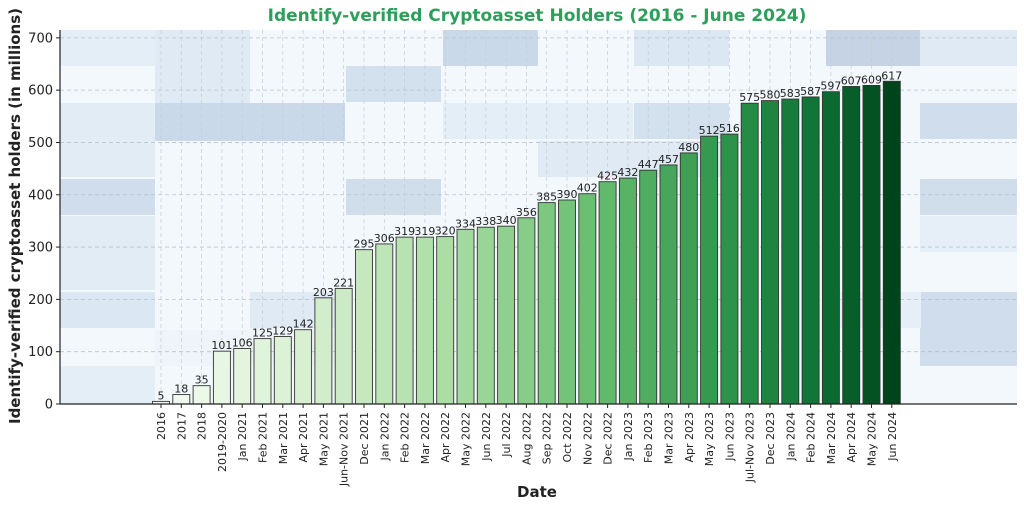  I want to click on data-label: 334, so click(465, 223).